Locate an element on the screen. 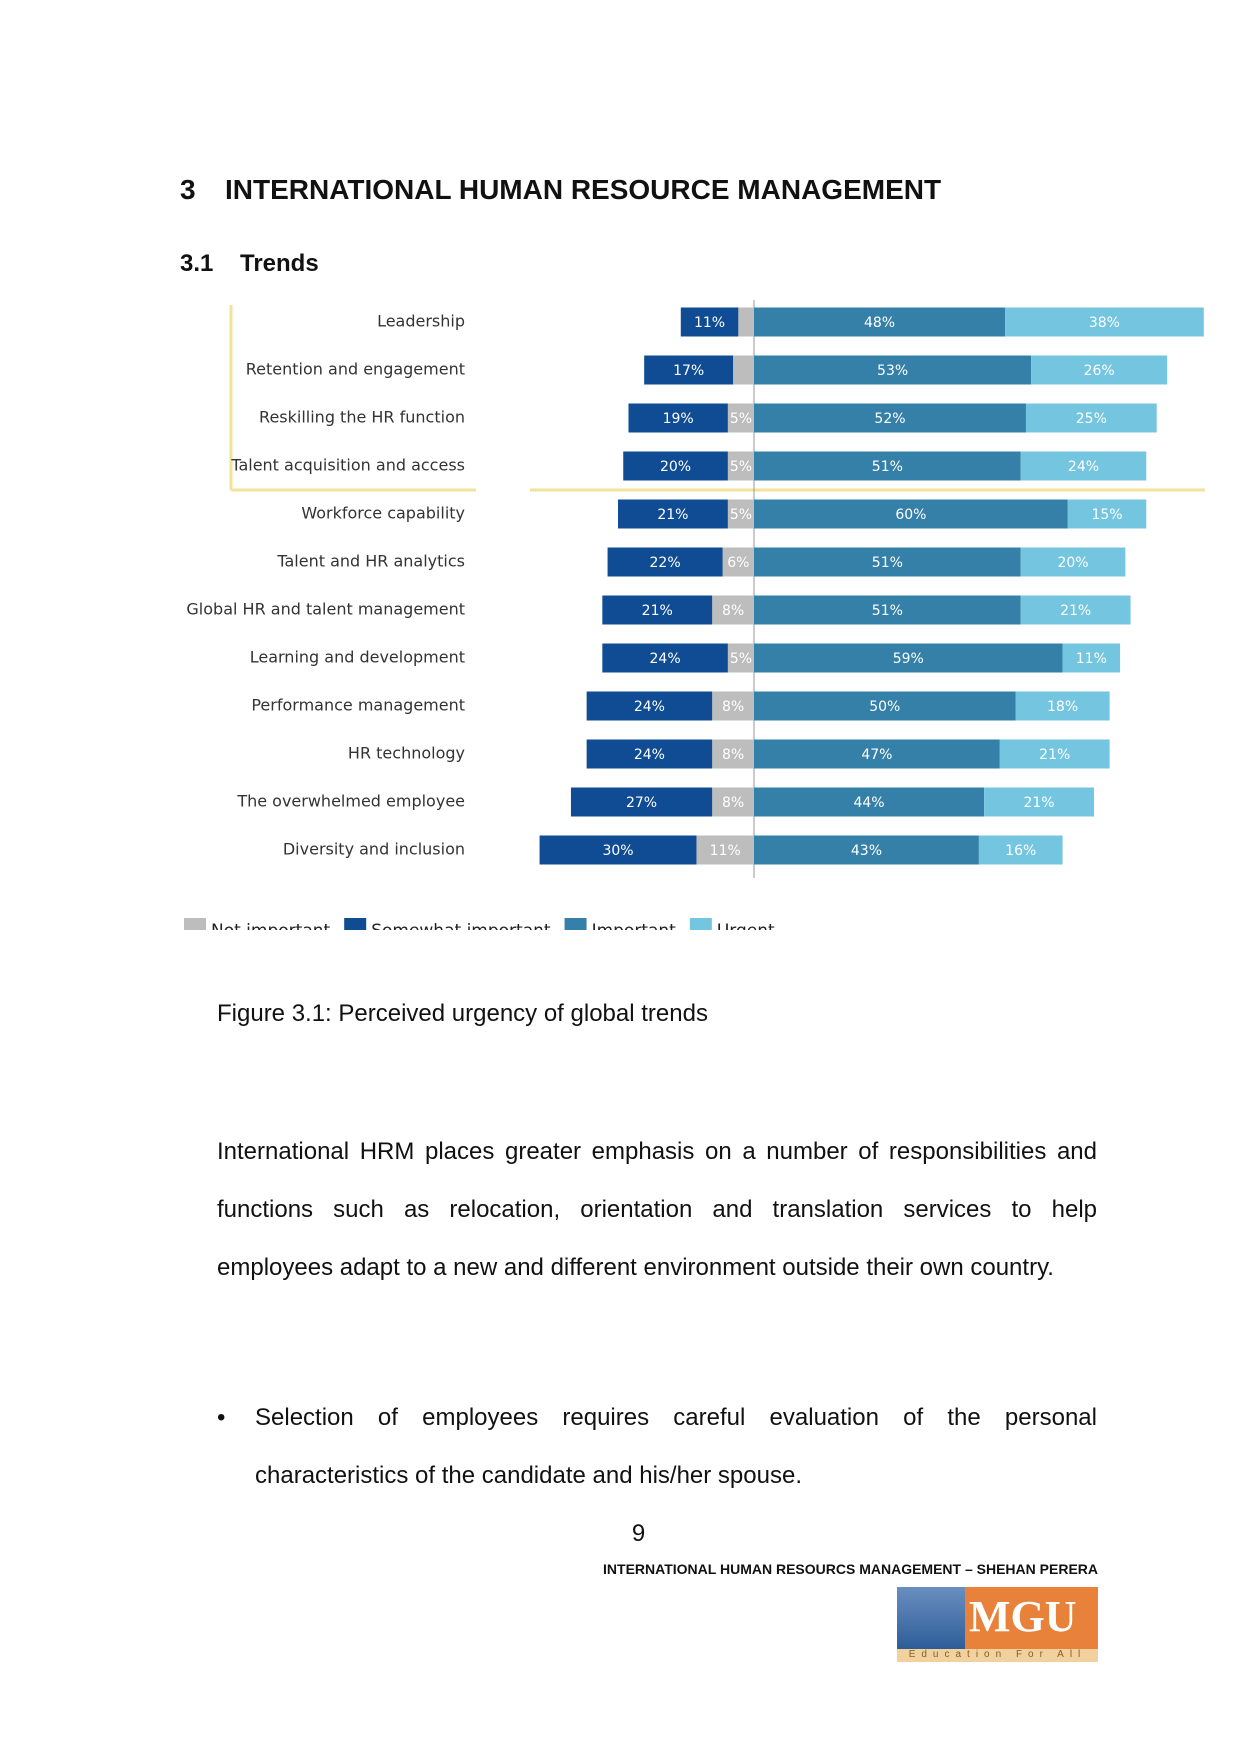  heading: 3 INTERNATIONAL HUMAN RESOURCE MANAGEMENT is located at coordinates (560, 190).